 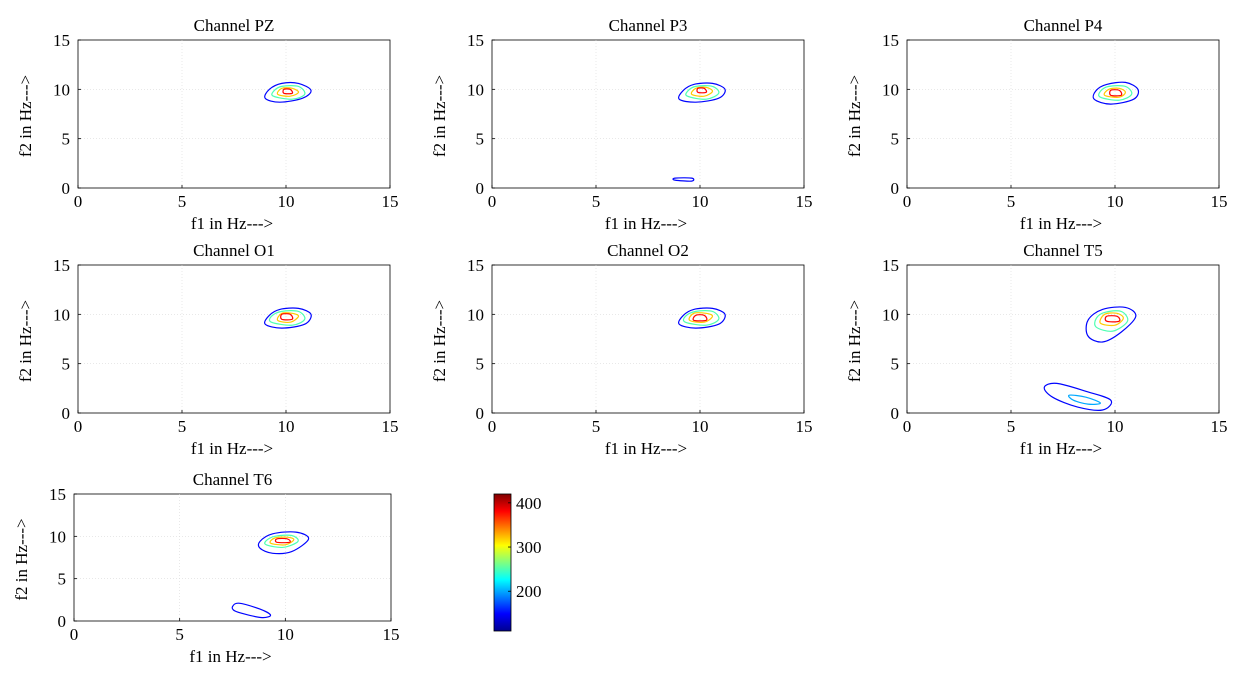 What do you see at coordinates (1062, 250) in the screenshot?
I see `chart-title: Channel T5` at bounding box center [1062, 250].